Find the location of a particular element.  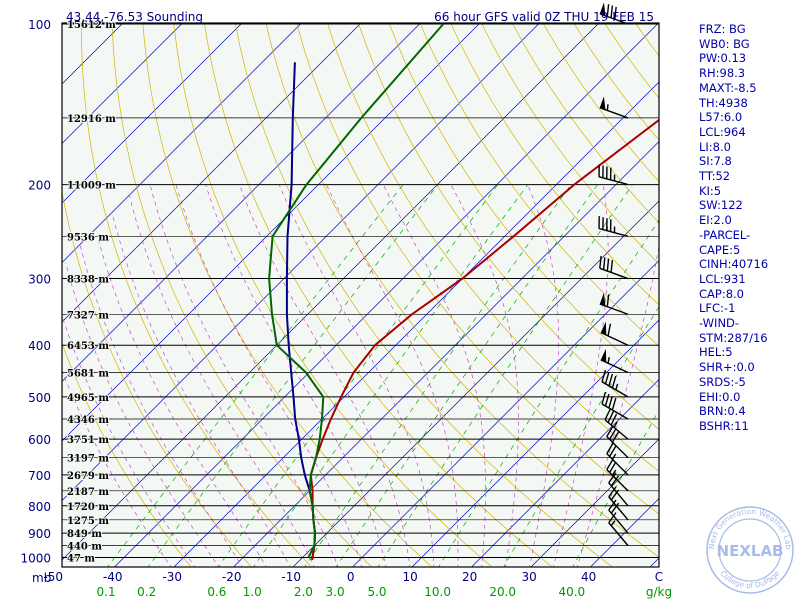

index-item: LFC:-1 is located at coordinates (717, 308).